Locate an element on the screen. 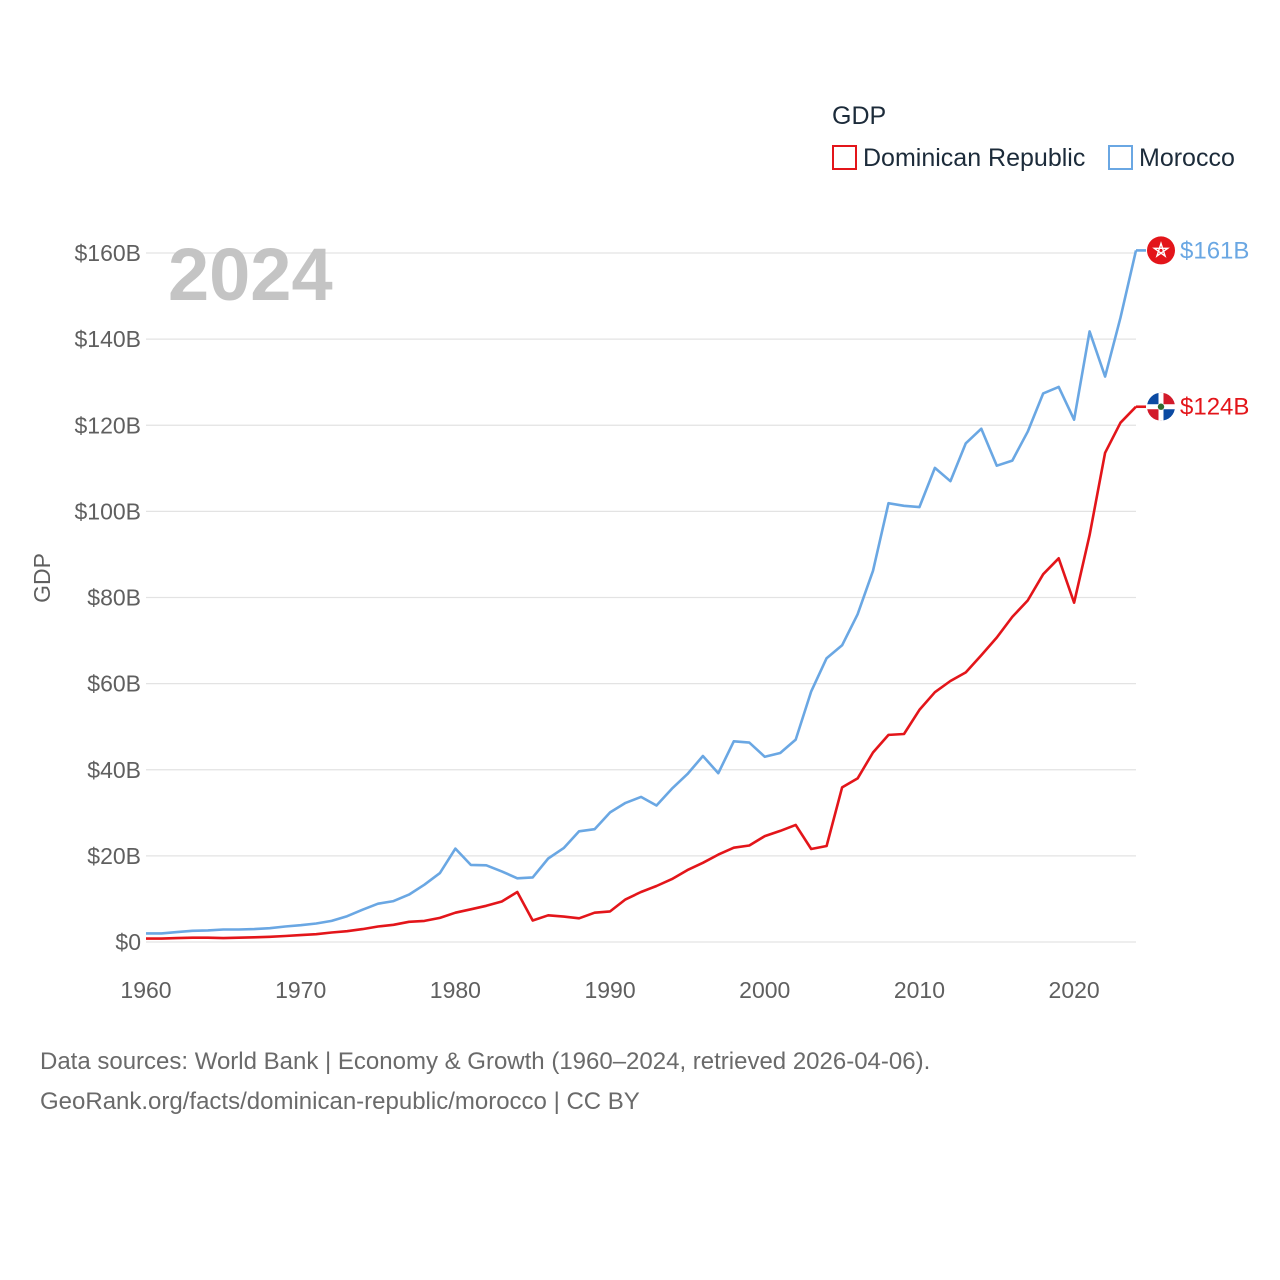 Image resolution: width=1280 pixels, height=1280 pixels. x-tick-label-0: 1960 is located at coordinates (145, 990).